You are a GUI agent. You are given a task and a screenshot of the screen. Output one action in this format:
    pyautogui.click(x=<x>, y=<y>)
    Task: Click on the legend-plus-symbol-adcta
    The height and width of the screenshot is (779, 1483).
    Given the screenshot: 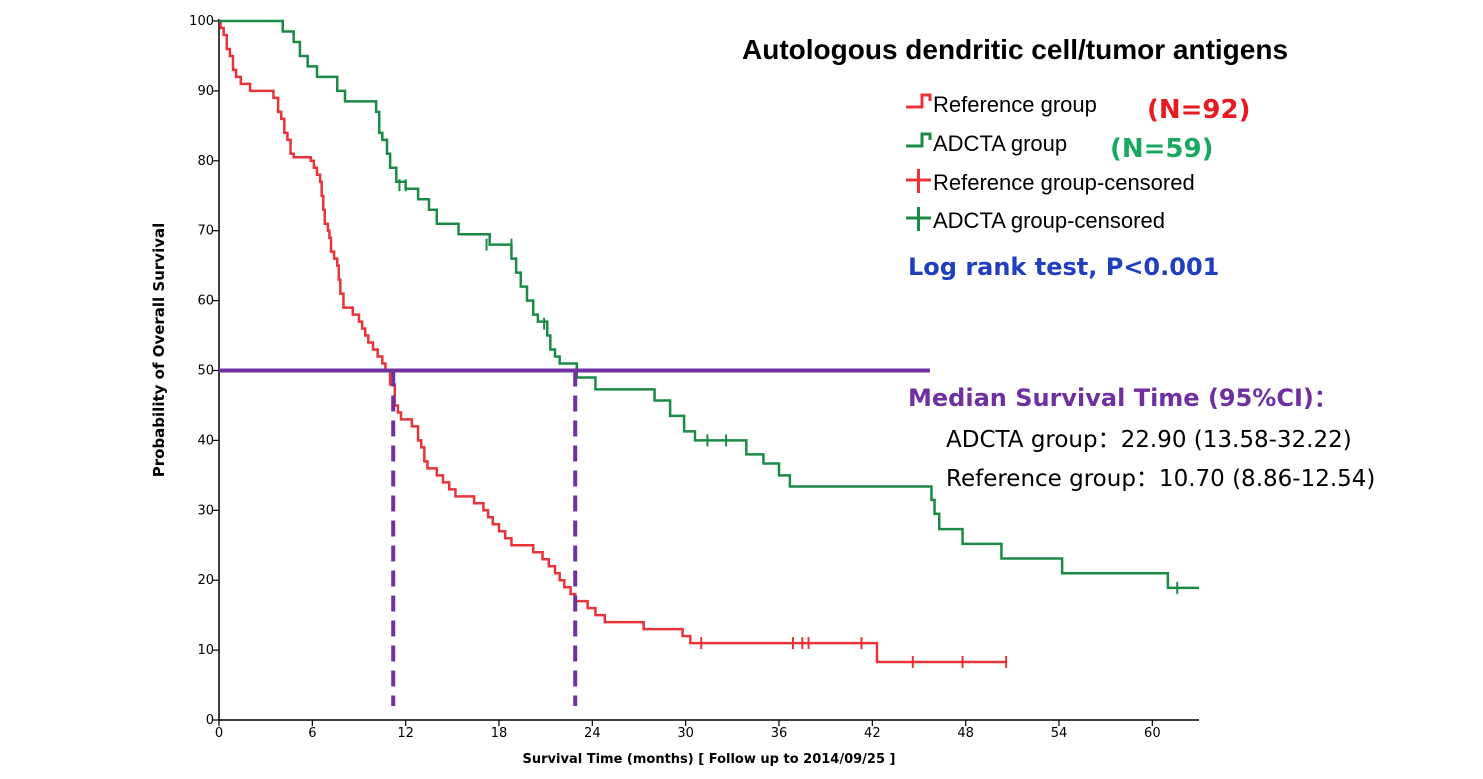 What is the action you would take?
    pyautogui.click(x=918, y=219)
    